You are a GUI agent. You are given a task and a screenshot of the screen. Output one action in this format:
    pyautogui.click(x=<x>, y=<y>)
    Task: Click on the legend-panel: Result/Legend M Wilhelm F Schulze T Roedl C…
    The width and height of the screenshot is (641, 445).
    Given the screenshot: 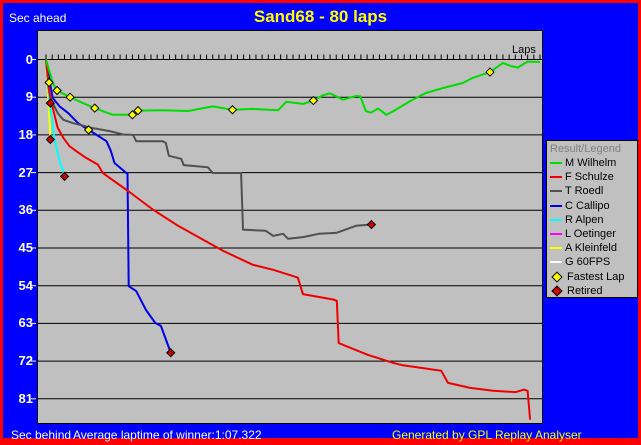 What is the action you would take?
    pyautogui.click(x=592, y=219)
    